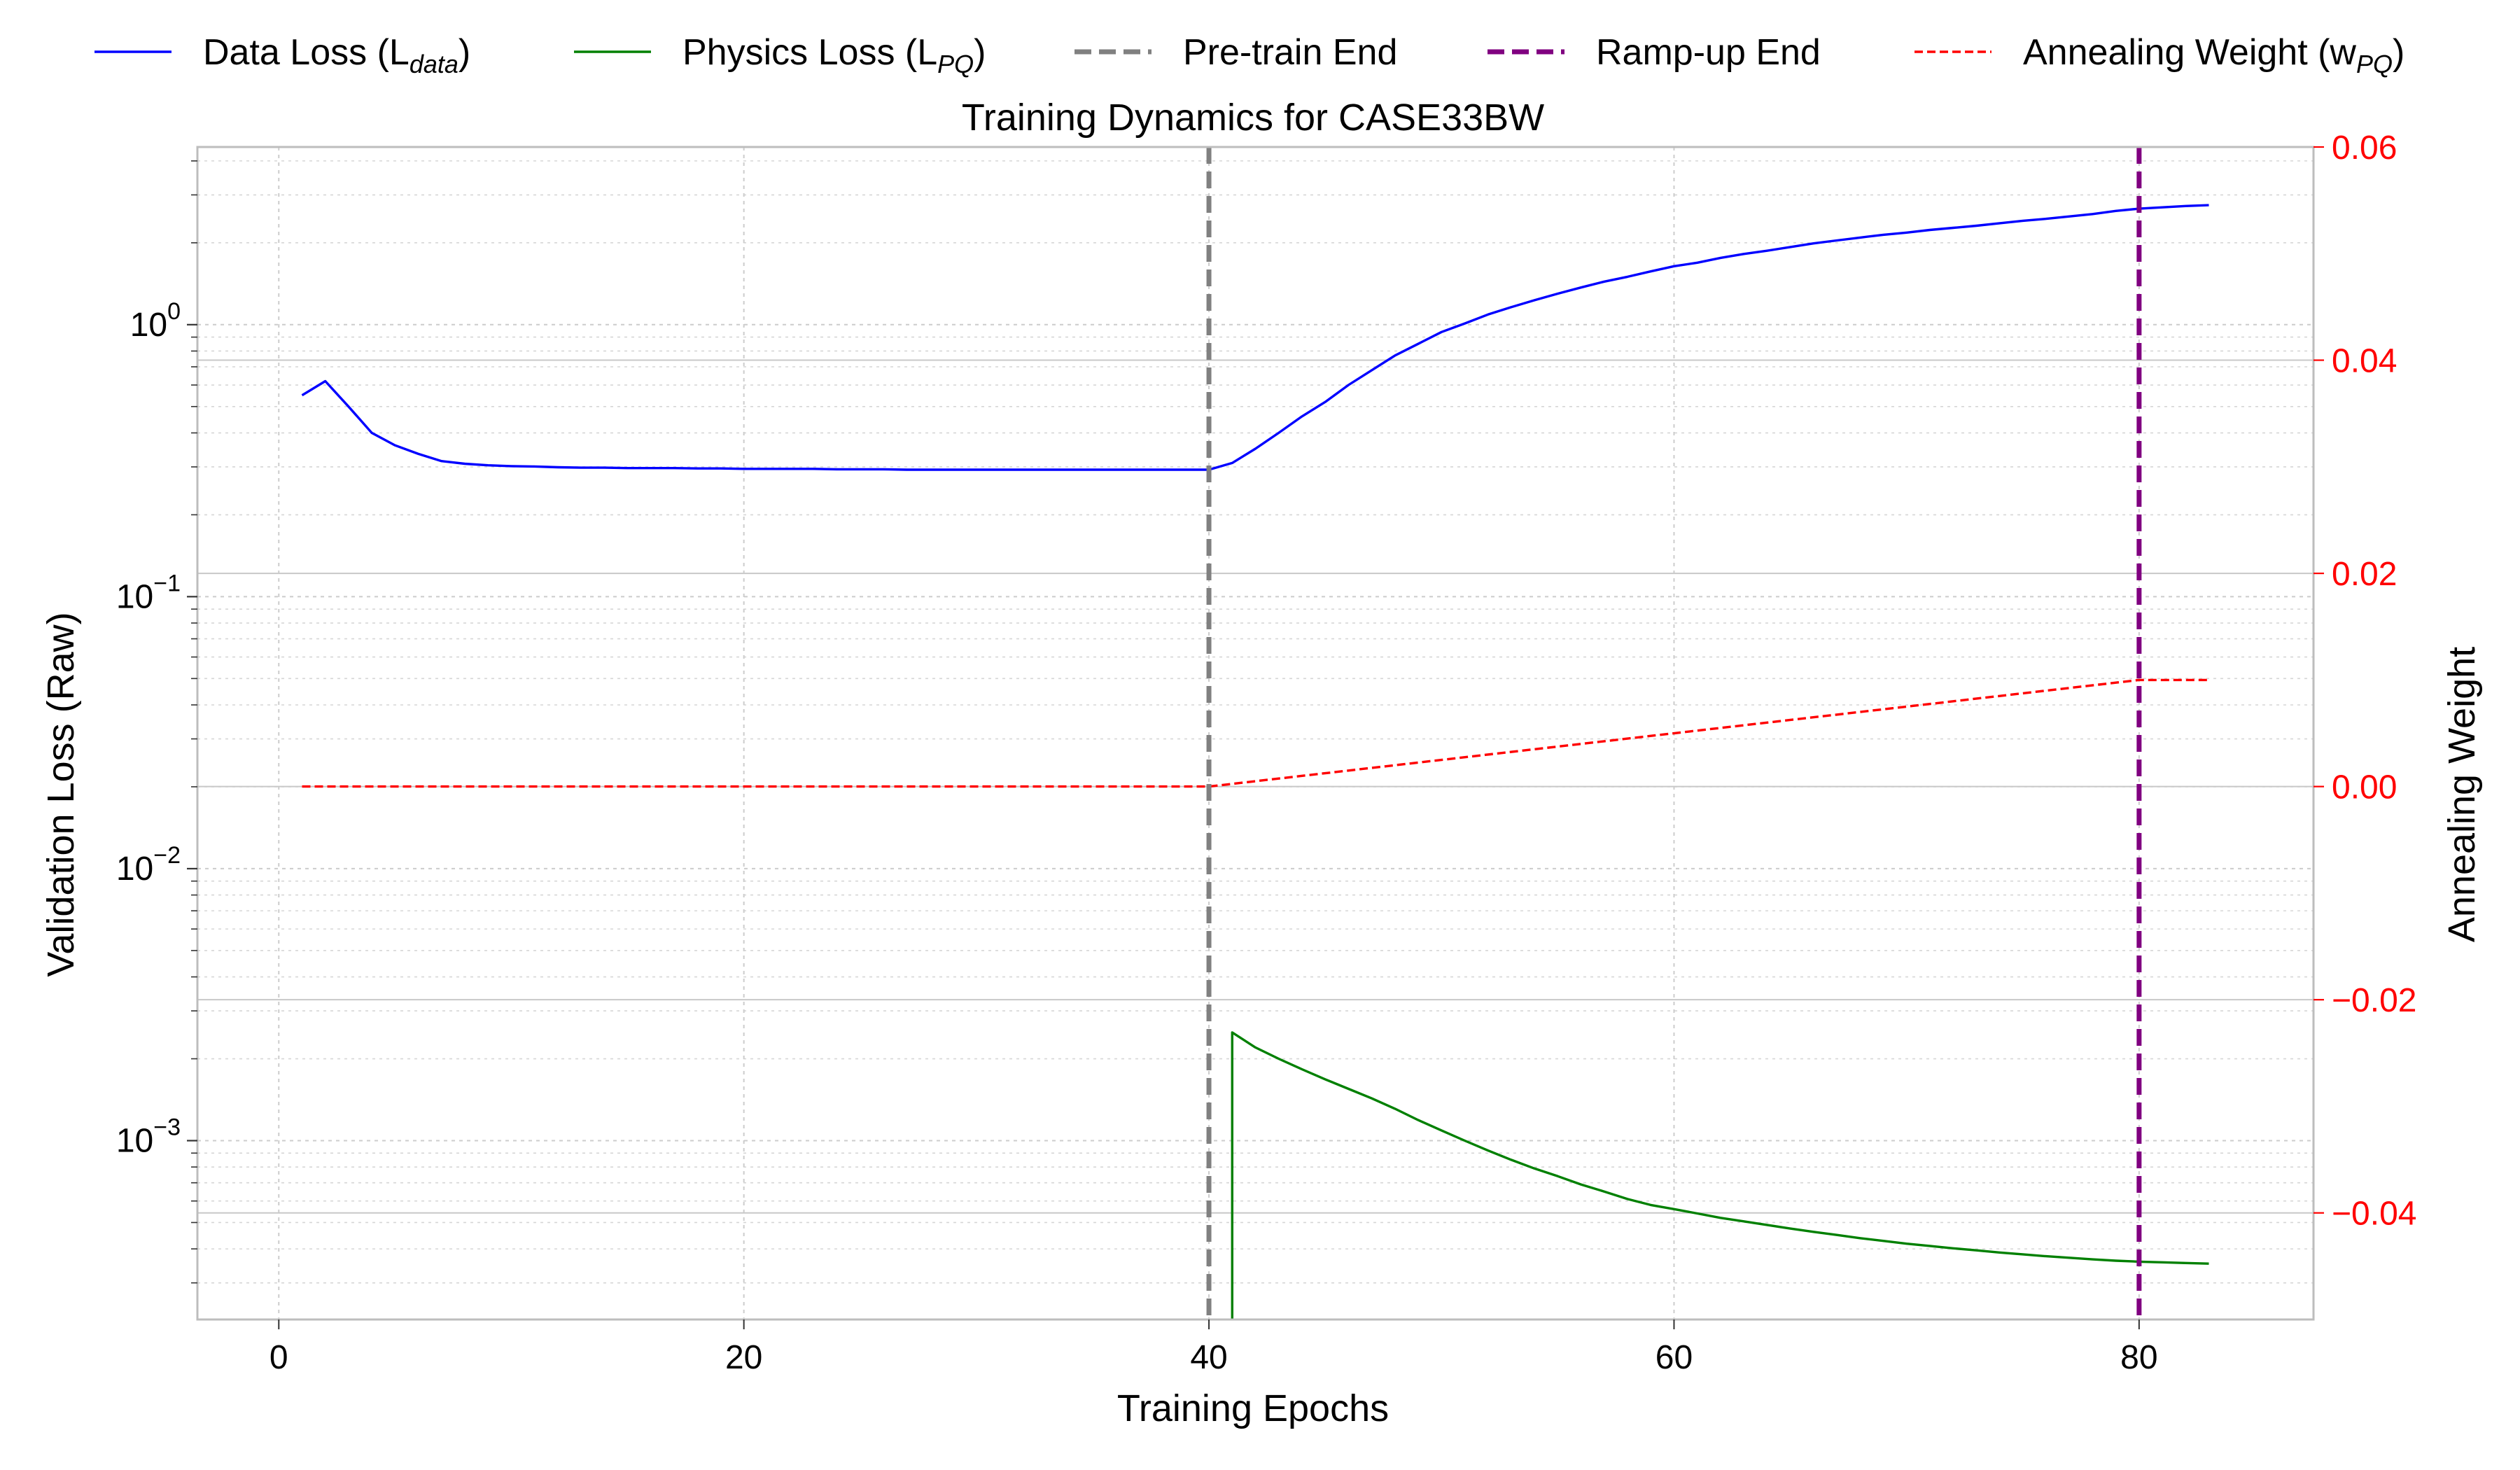 Image resolution: width=2520 pixels, height=1470 pixels. Describe the element at coordinates (148, 1136) in the screenshot. I see `y-left-tick-label: 10⁻³` at that location.